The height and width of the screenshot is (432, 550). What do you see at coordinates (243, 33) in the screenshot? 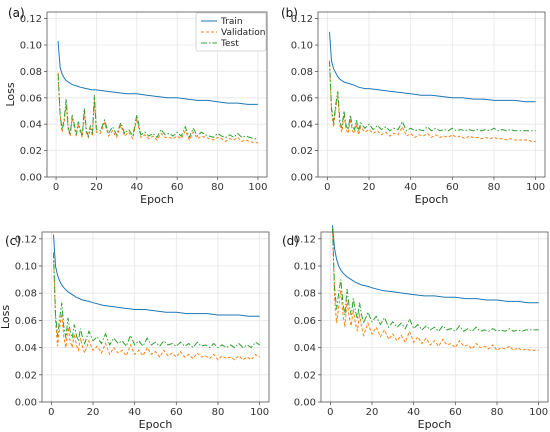
I see `legend-label: Validation` at bounding box center [243, 33].